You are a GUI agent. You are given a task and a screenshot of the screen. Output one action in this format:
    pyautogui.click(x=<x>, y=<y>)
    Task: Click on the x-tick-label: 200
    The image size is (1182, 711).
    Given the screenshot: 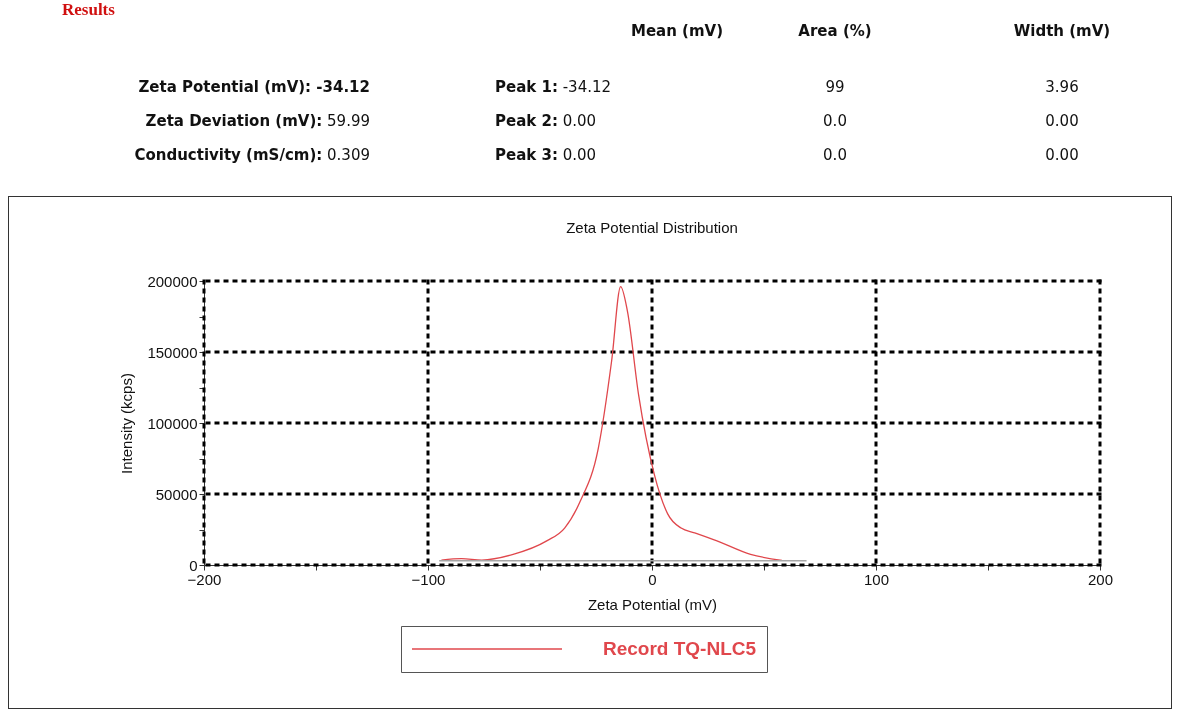 What is the action you would take?
    pyautogui.click(x=1100, y=579)
    